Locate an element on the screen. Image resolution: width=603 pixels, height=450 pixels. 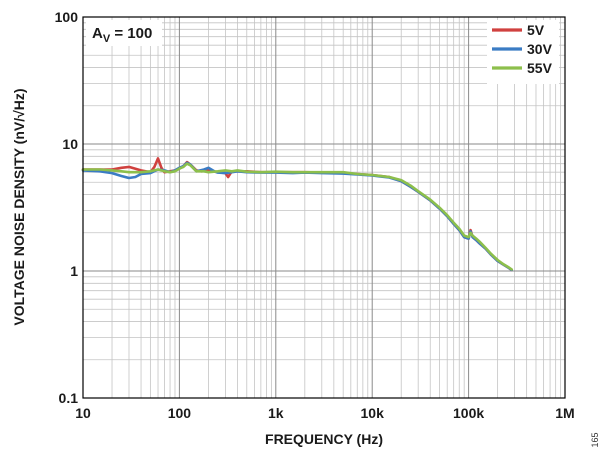
y-tick-labels: 0.1 1 10 100 is located at coordinates (67, 207).